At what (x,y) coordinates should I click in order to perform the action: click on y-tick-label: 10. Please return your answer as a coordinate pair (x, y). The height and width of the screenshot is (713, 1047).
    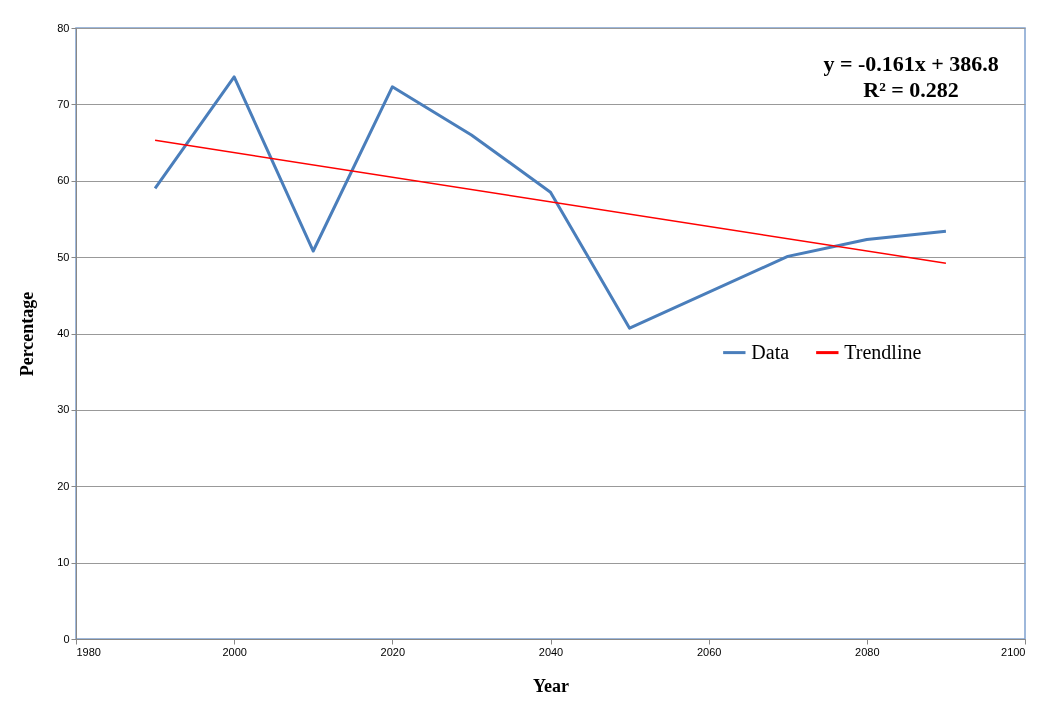
    Looking at the image, I should click on (63, 562).